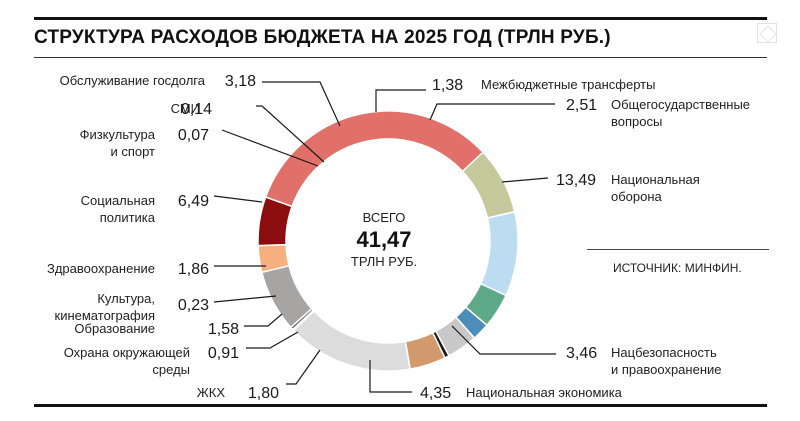 This screenshot has width=800, height=421. Describe the element at coordinates (447, 85) in the screenshot. I see `value-межбюджетные-трансферты: 1,38` at that location.